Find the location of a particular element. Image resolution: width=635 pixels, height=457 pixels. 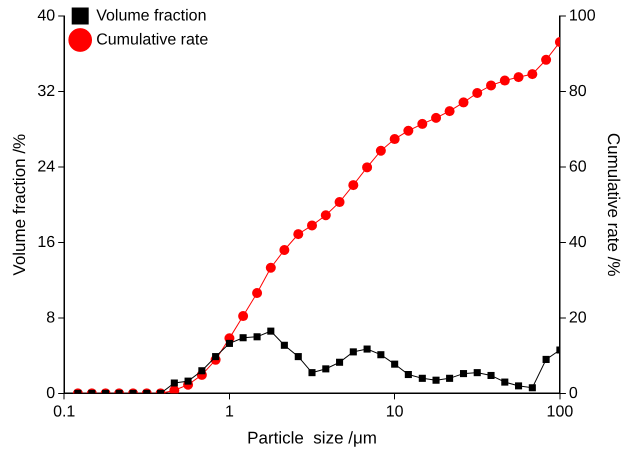

x-axis-title: Particle size /μm is located at coordinates (312, 438).